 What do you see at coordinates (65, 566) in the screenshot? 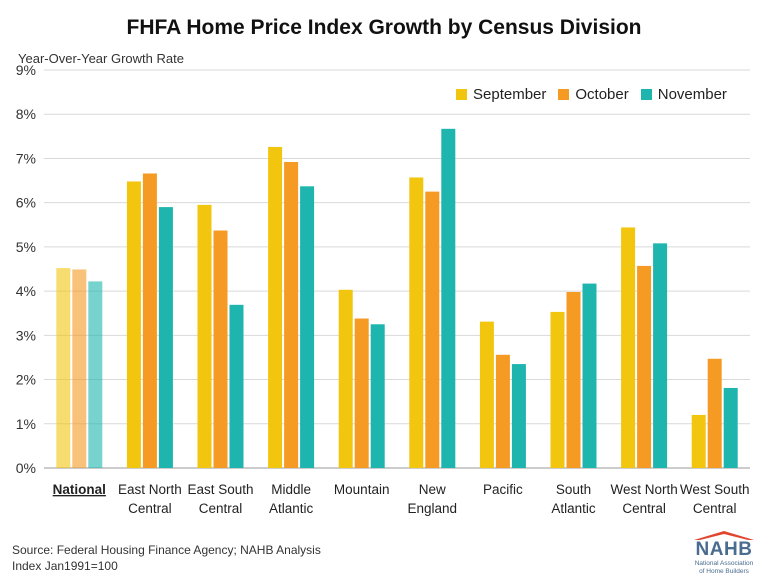
I see `index-note: Index Jan1991=100` at bounding box center [65, 566].